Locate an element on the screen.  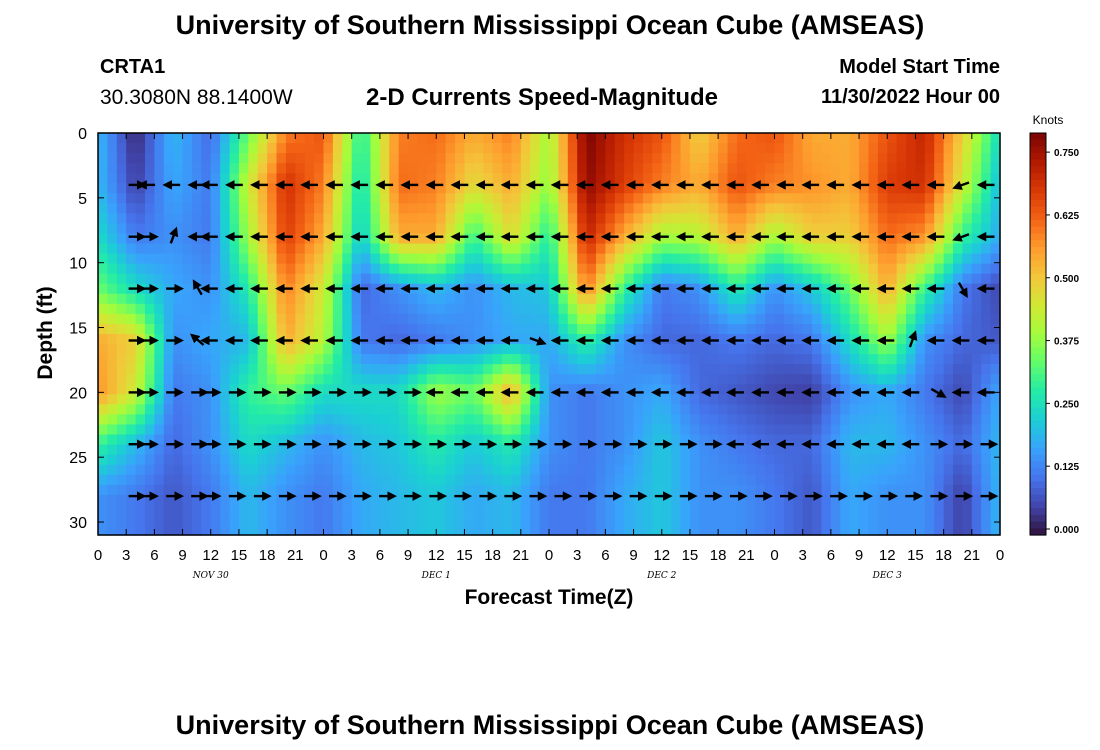
x-tick-label: 9 is located at coordinates (633, 555).